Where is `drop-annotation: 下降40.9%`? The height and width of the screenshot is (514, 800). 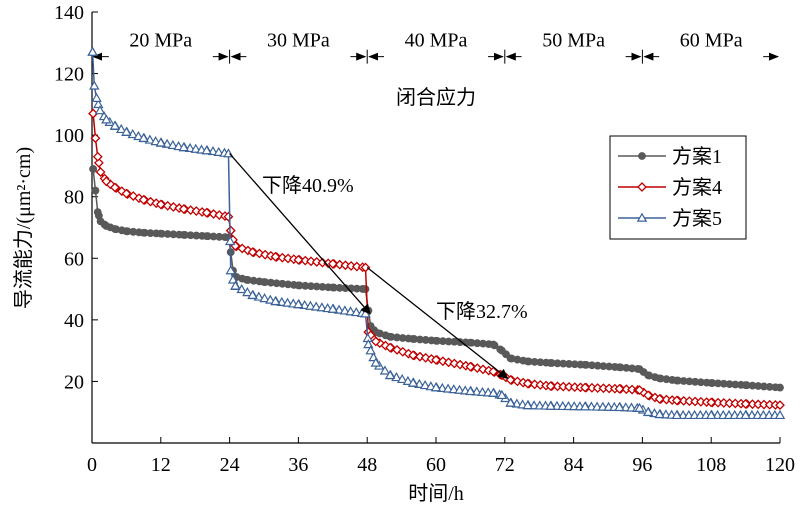 drop-annotation: 下降40.9% is located at coordinates (308, 185).